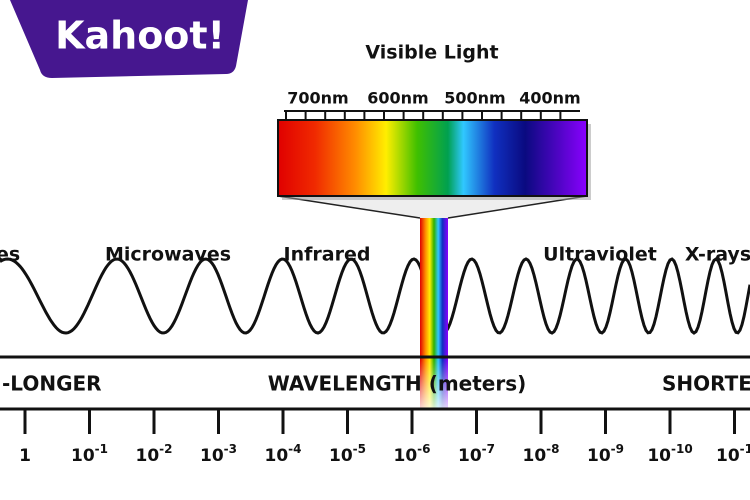  I want to click on scale-exponent: -4, so click(294, 449).